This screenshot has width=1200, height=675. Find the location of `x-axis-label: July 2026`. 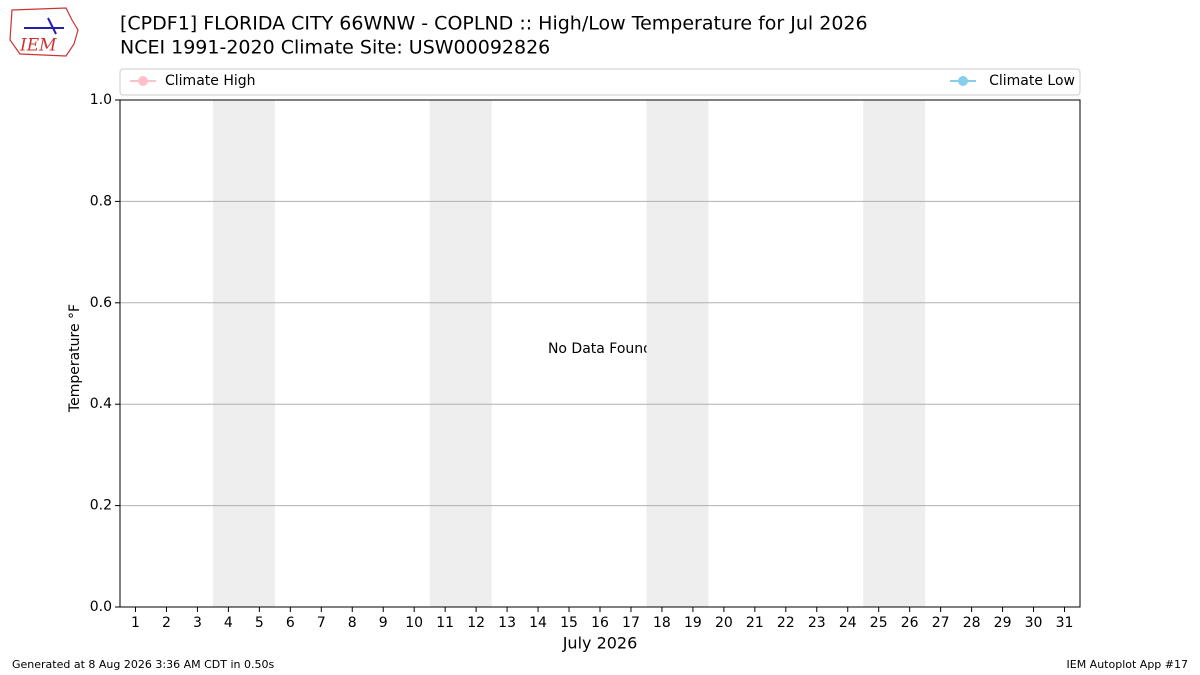

x-axis-label: July 2026 is located at coordinates (600, 643).